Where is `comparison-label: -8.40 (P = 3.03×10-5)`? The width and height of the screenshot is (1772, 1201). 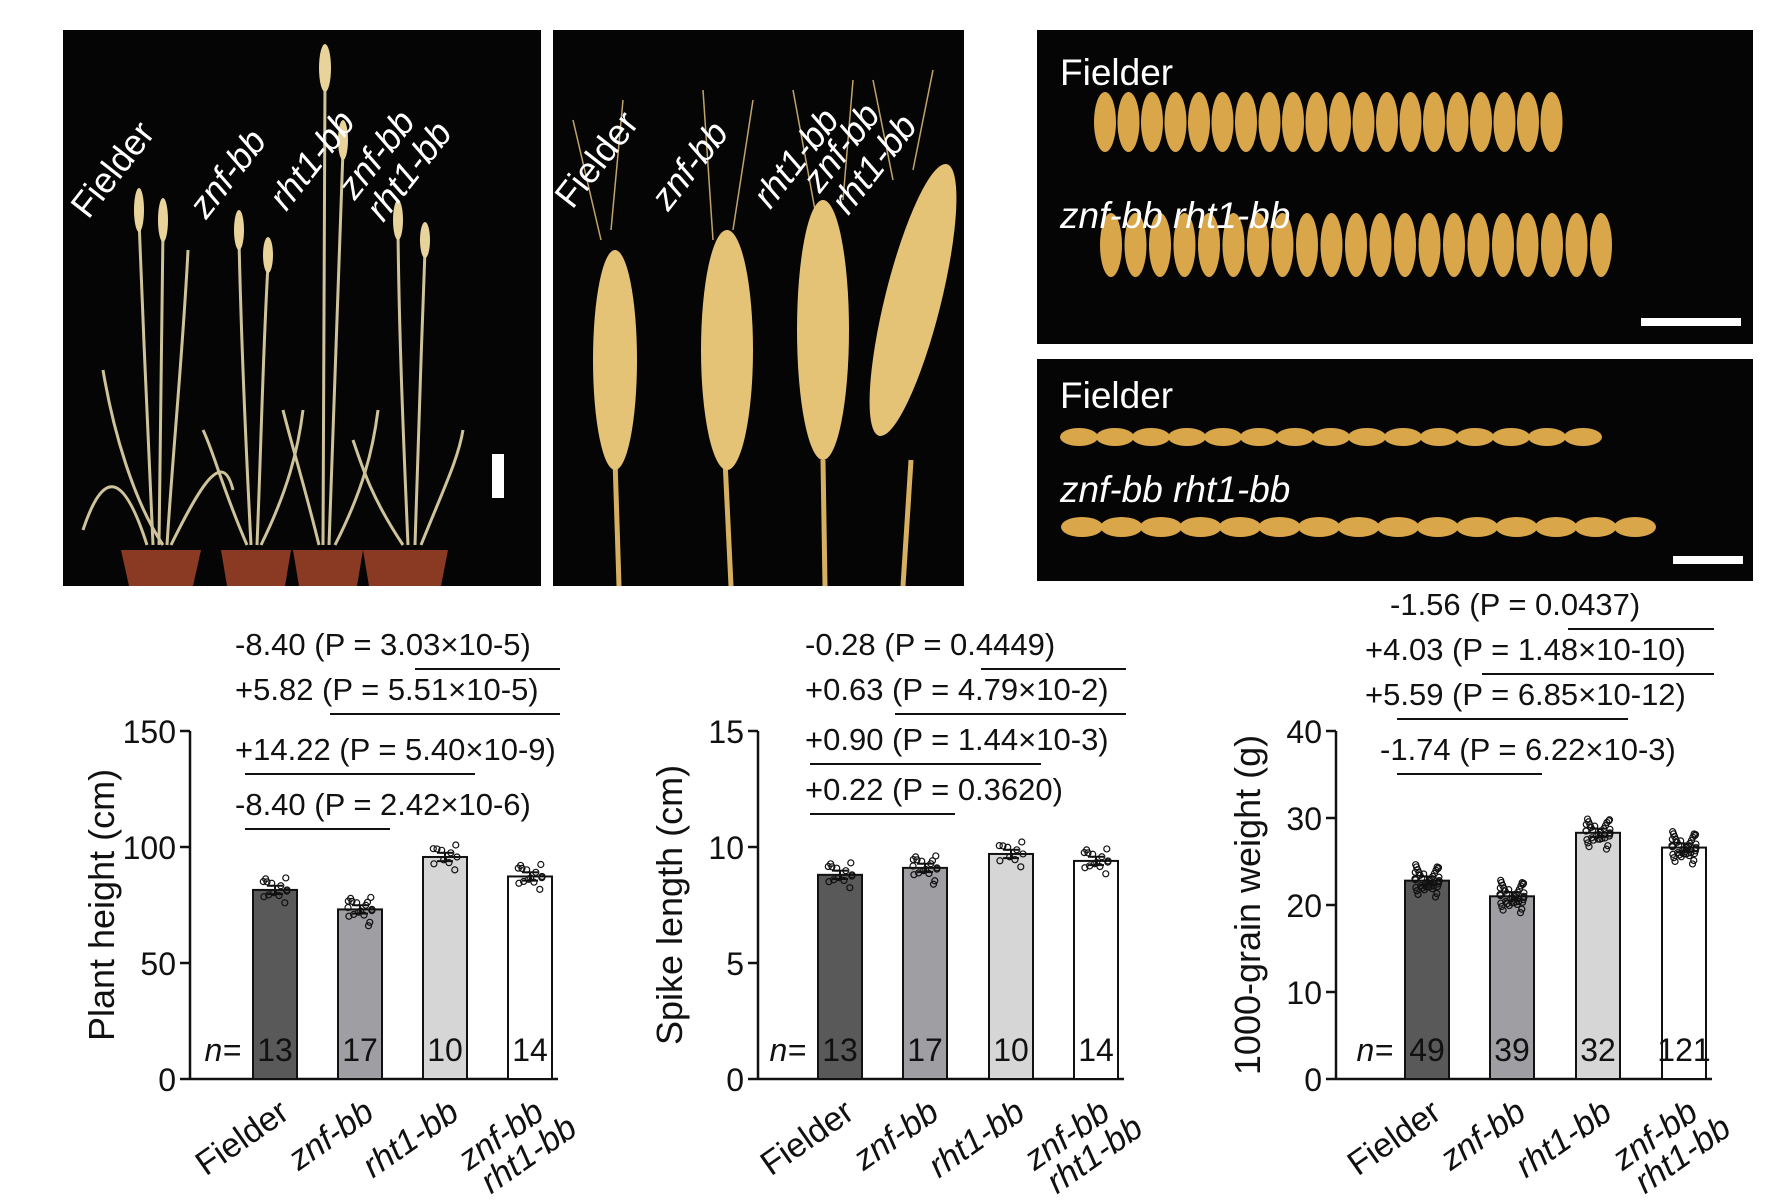 comparison-label: -8.40 (P = 3.03×10-5) is located at coordinates (383, 644).